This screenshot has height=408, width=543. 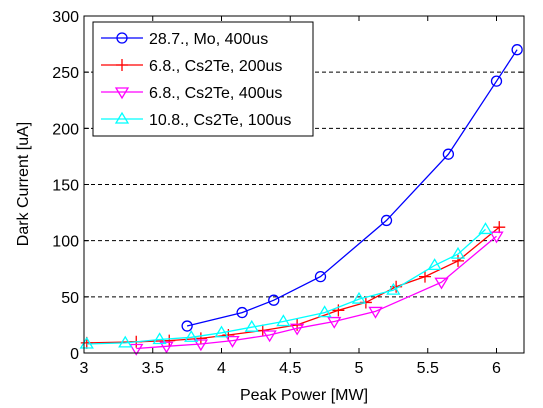 I want to click on legend-box, so click(x=203, y=79).